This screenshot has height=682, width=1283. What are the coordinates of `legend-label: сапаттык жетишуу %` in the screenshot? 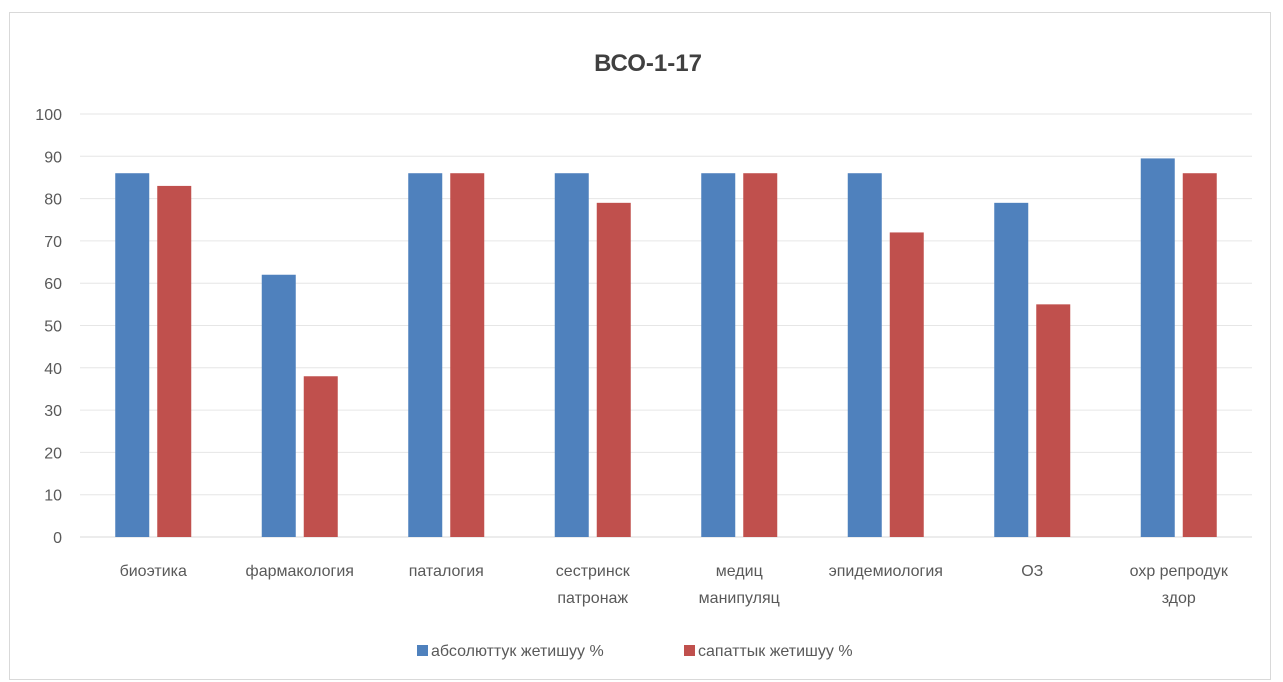 It's located at (775, 651).